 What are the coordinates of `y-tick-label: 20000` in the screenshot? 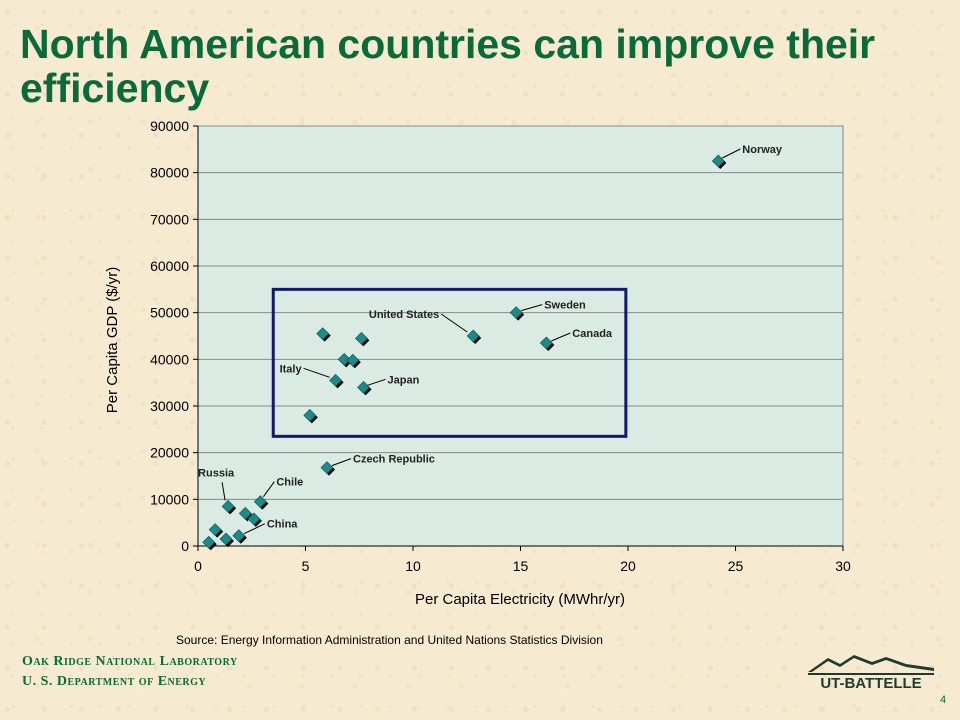 It's located at (169, 453).